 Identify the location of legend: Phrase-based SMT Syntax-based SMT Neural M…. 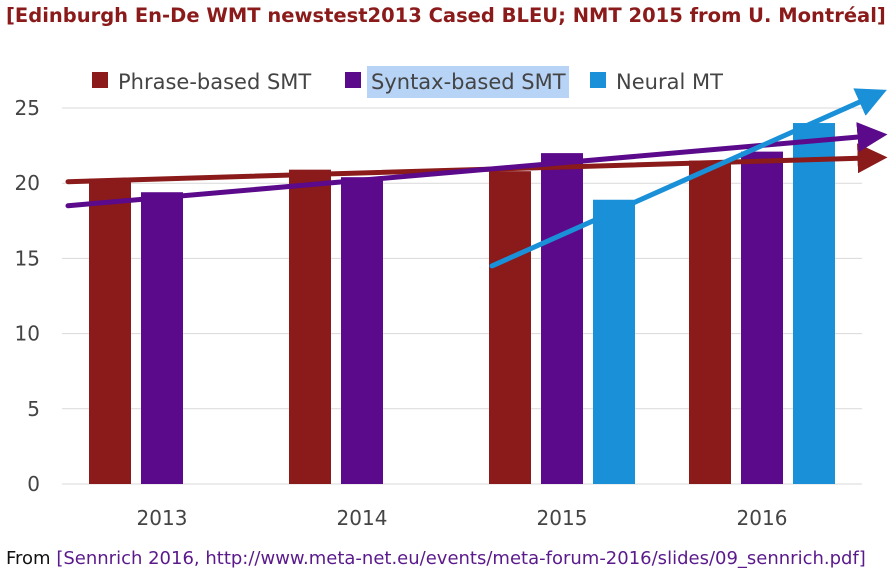
(407, 82).